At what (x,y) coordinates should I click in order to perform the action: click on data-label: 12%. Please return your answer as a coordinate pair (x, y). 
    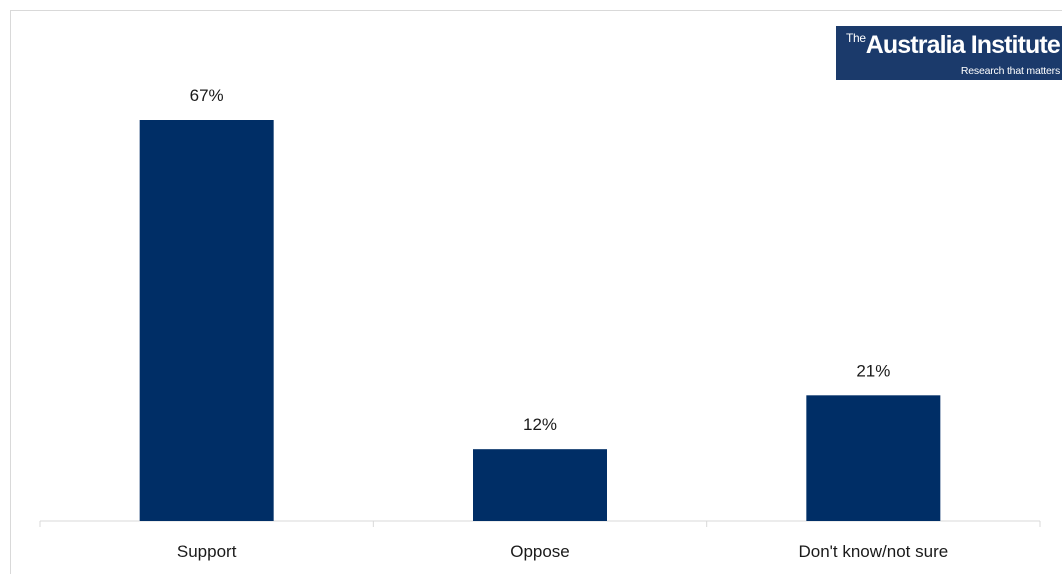
    Looking at the image, I should click on (540, 424).